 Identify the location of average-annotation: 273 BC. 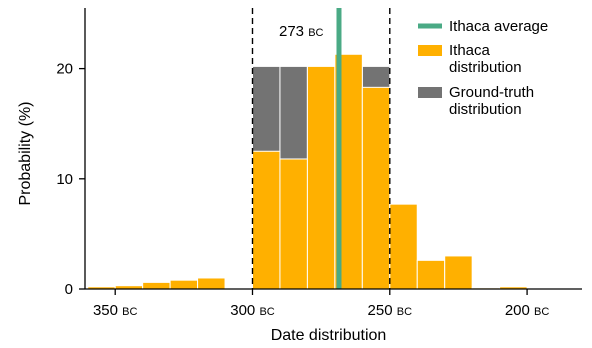
(301, 31).